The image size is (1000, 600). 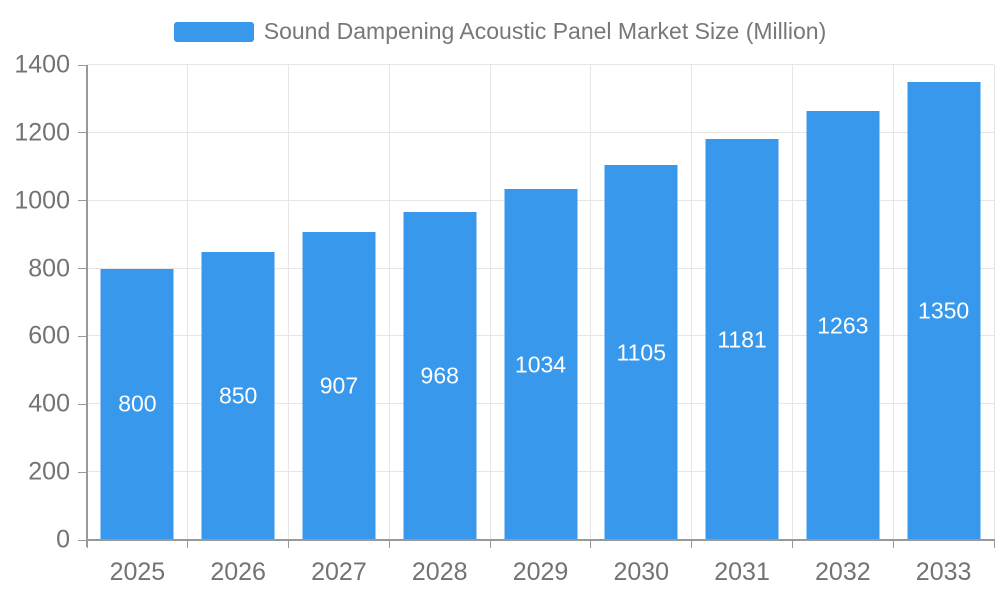 I want to click on x-tick-label: 2029, so click(x=540, y=572).